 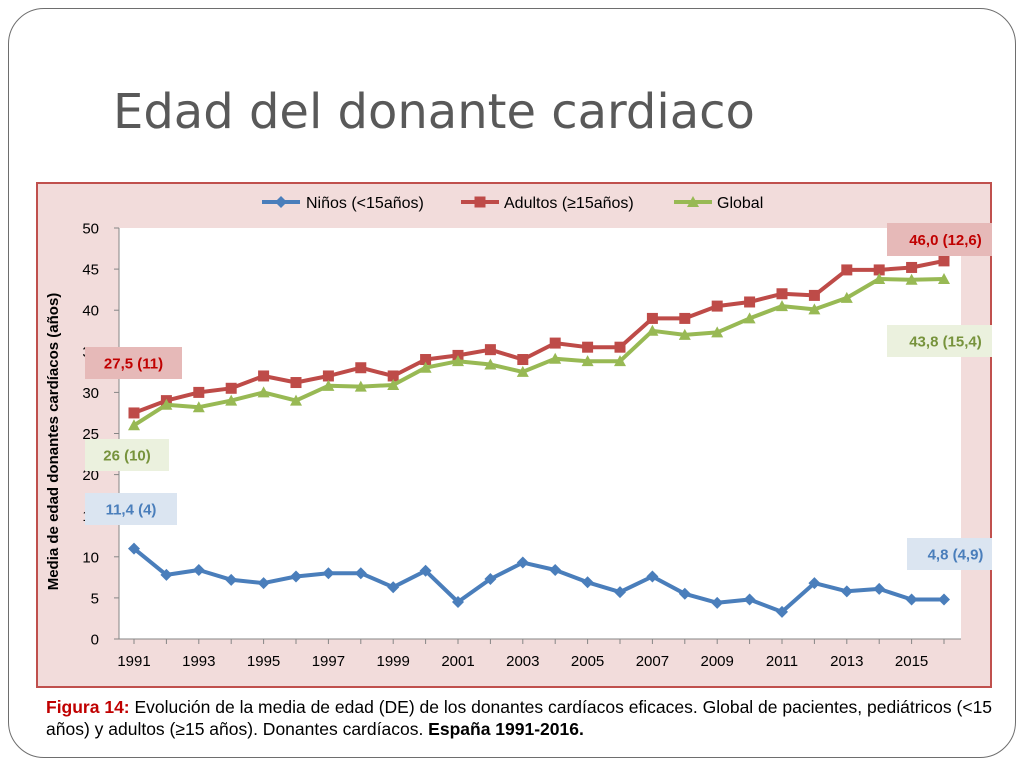 What do you see at coordinates (95, 598) in the screenshot?
I see `y-tick-label: 5` at bounding box center [95, 598].